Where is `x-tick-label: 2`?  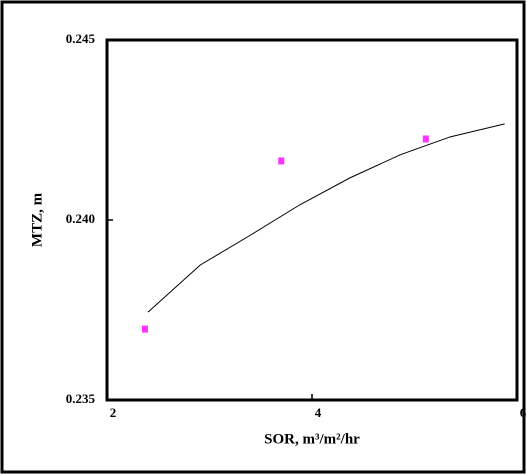 x-tick-label: 2 is located at coordinates (113, 412).